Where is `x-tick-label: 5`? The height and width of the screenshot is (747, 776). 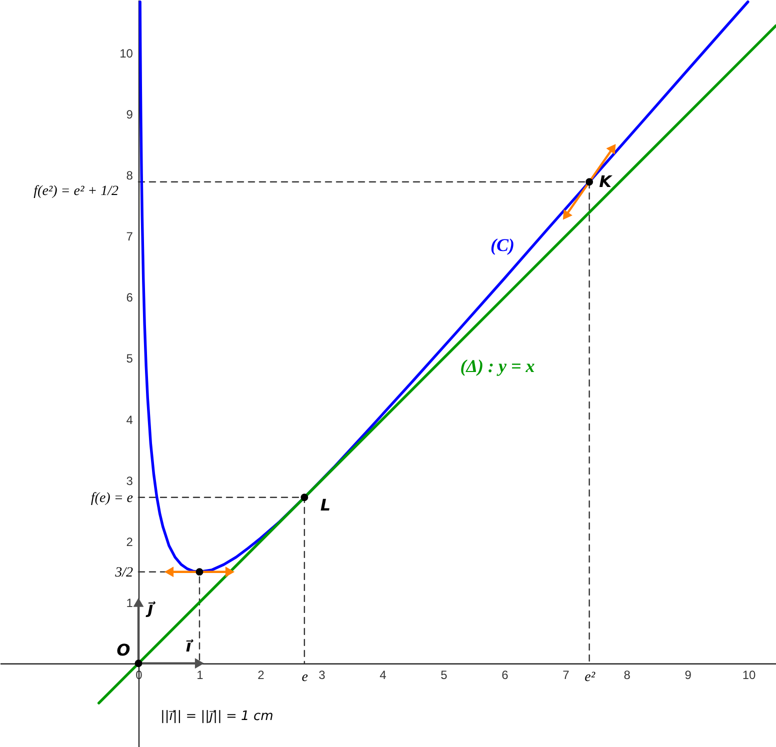 x-tick-label: 5 is located at coordinates (444, 675).